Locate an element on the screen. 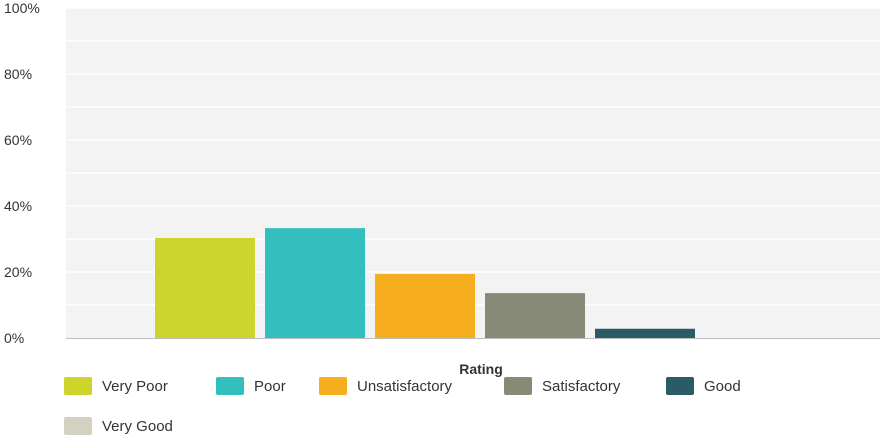 Image resolution: width=882 pixels, height=441 pixels. bar-unsatisfactory is located at coordinates (425, 305).